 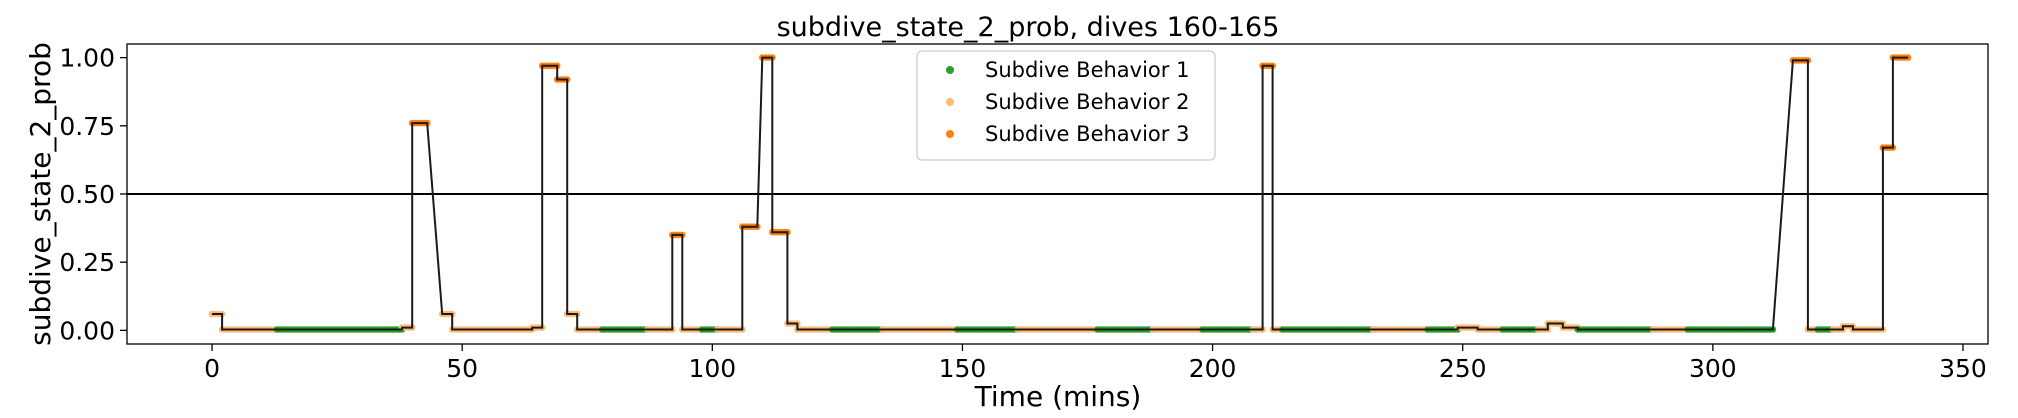 I want to click on x-tick-label: 300, so click(x=1713, y=368).